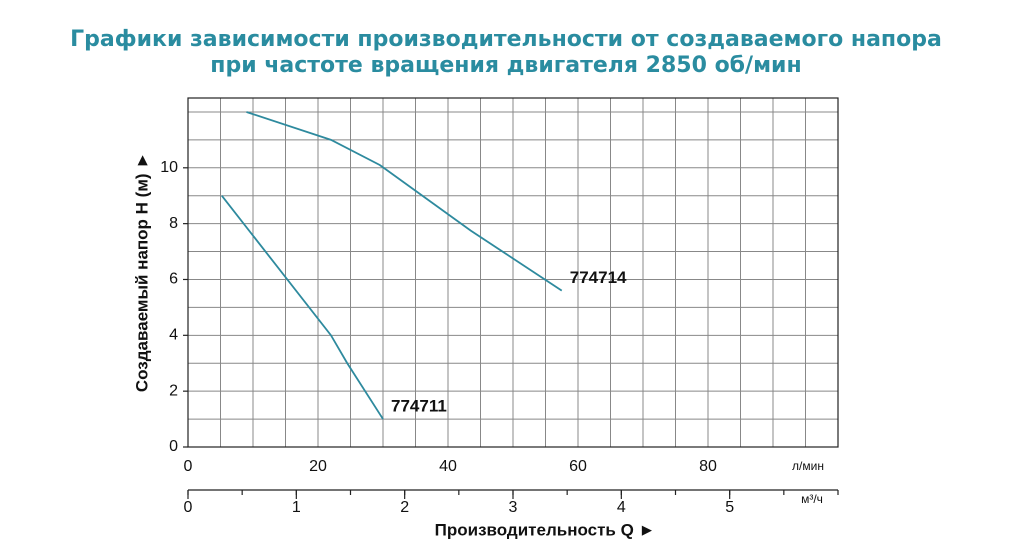 The width and height of the screenshot is (1012, 550). Describe the element at coordinates (173, 446) in the screenshot. I see `y-tick-label: 0` at that location.